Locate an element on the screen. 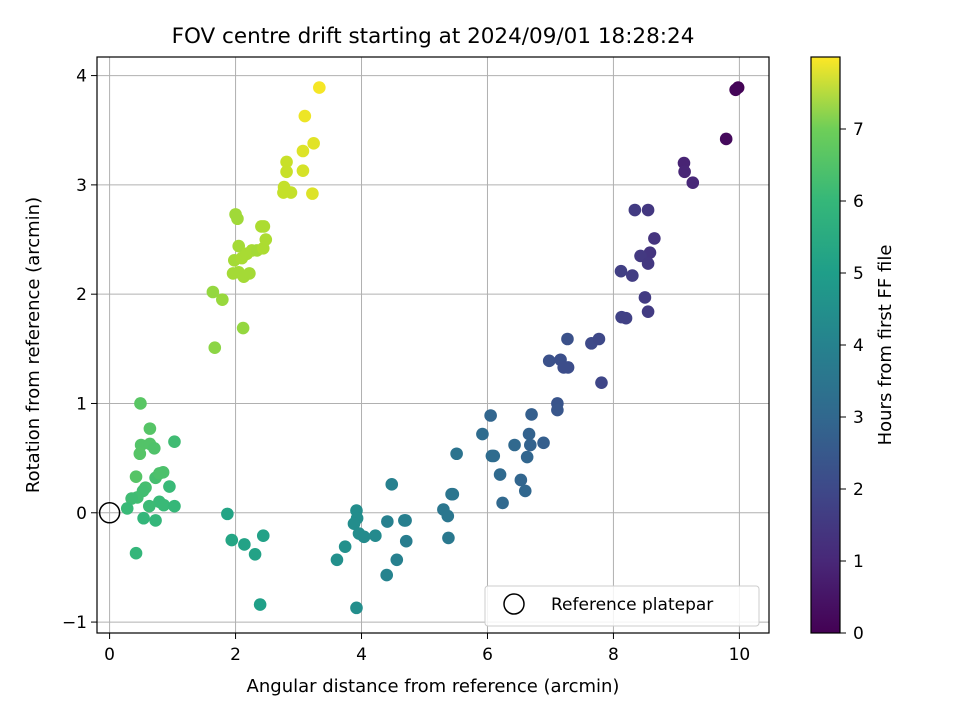  colorbar-tick-label: 1 is located at coordinates (858, 562).